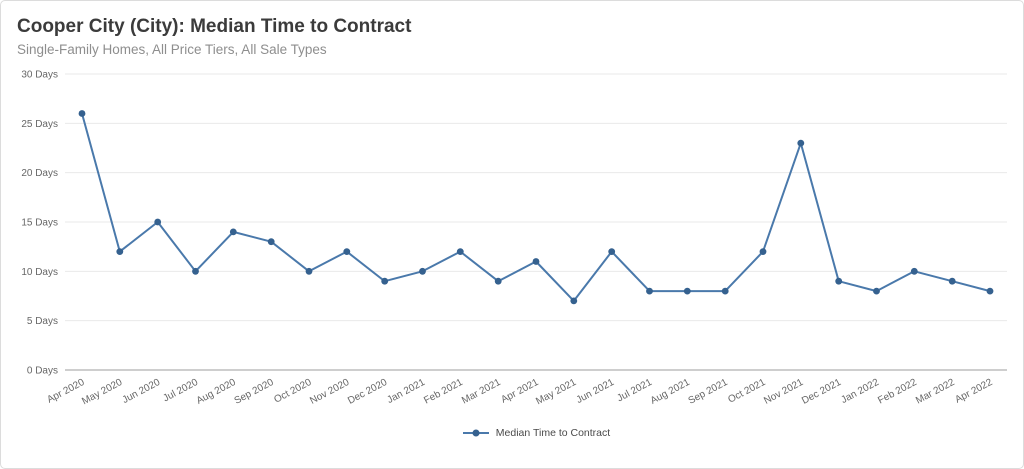  I want to click on x-tick-label: Apr 2021, so click(519, 391).